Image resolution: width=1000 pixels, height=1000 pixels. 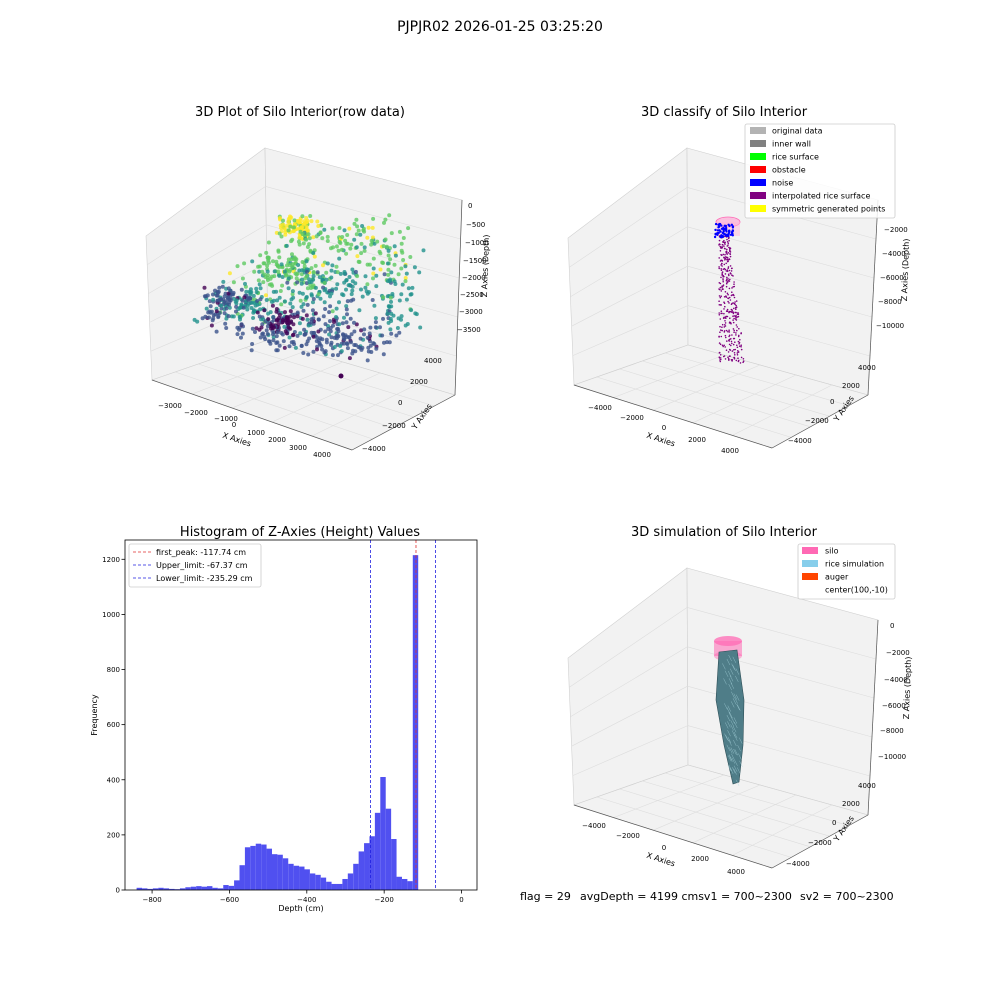 I want to click on panel4-axes-box, so click(x=723, y=718).